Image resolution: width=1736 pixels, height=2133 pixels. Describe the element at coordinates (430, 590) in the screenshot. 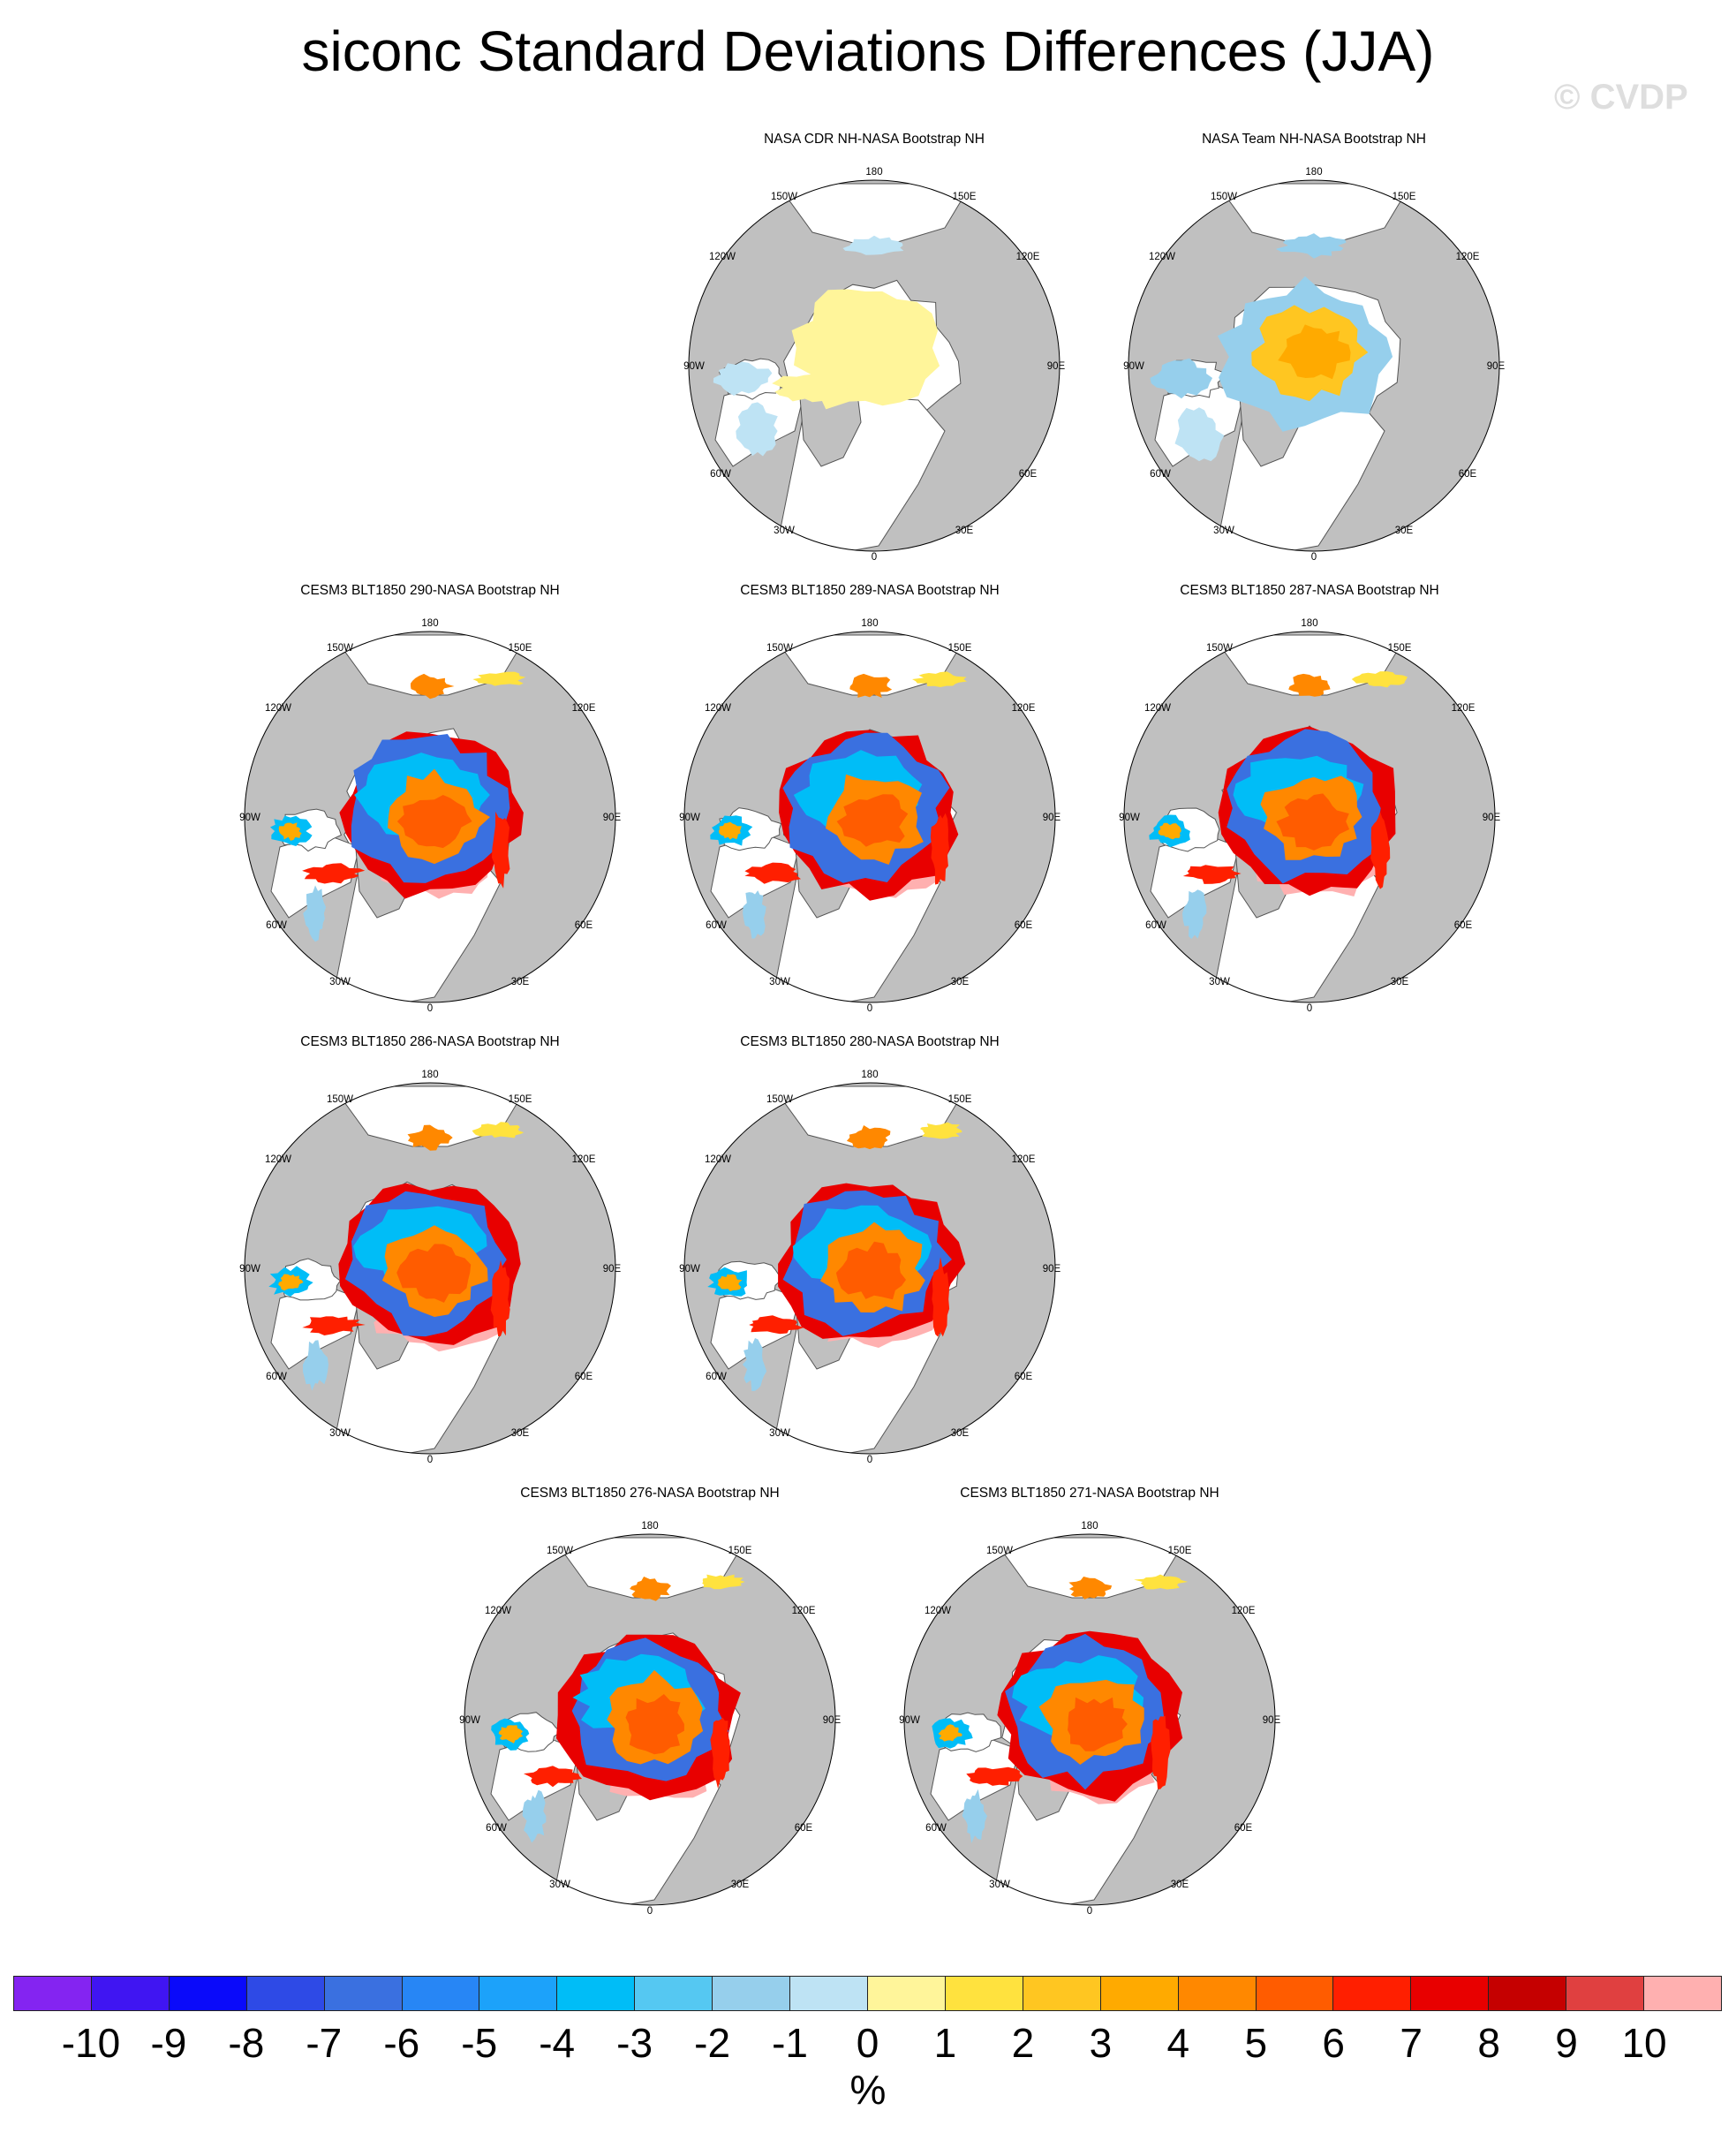

I see `panel-title: CESM3 BLT1850 290-NASA Bootstrap NH` at that location.